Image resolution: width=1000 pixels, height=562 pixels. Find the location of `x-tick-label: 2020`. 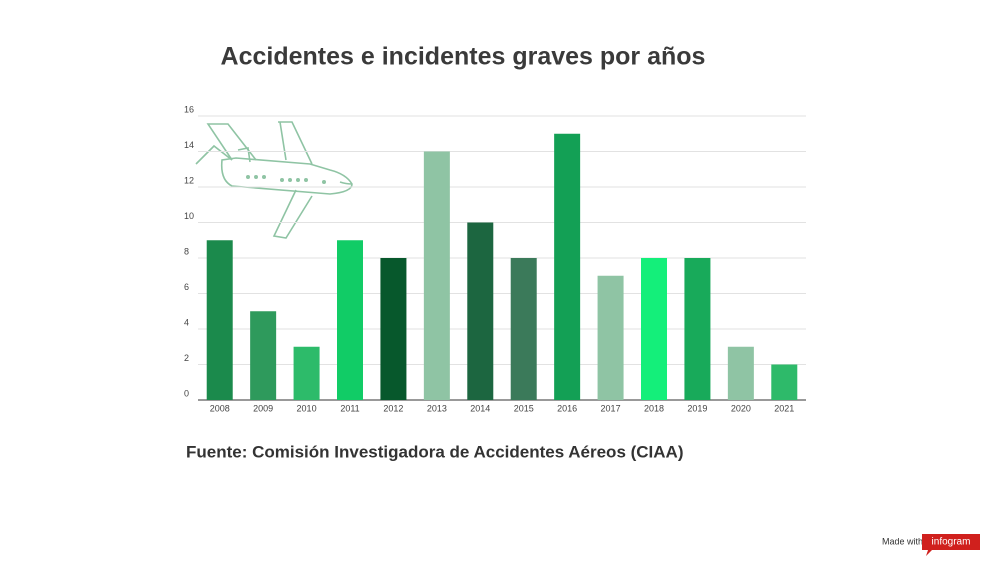

x-tick-label: 2020 is located at coordinates (741, 408).